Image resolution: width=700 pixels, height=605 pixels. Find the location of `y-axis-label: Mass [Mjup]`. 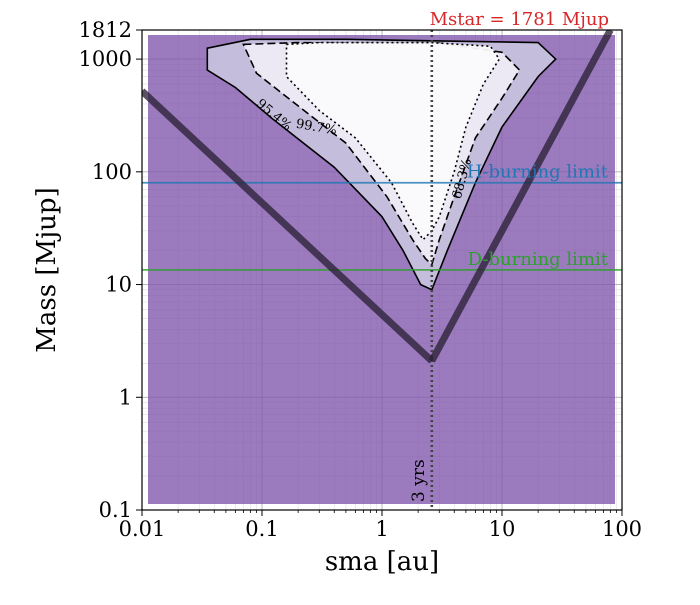

y-axis-label: Mass [Mjup] is located at coordinates (47, 269).